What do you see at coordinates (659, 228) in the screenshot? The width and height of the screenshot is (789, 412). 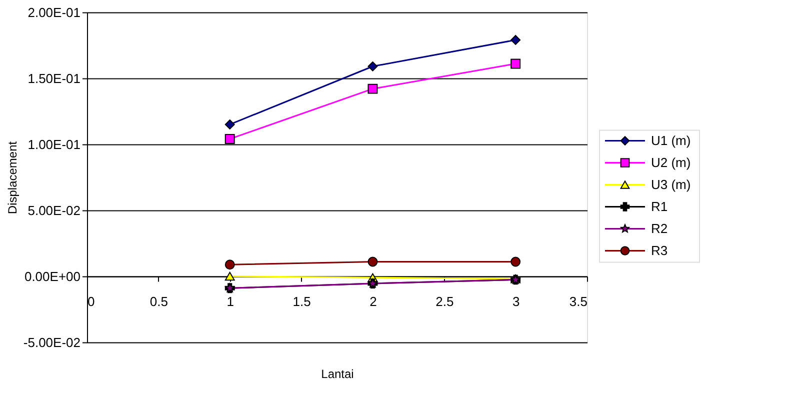 I see `legend-label: R2` at bounding box center [659, 228].